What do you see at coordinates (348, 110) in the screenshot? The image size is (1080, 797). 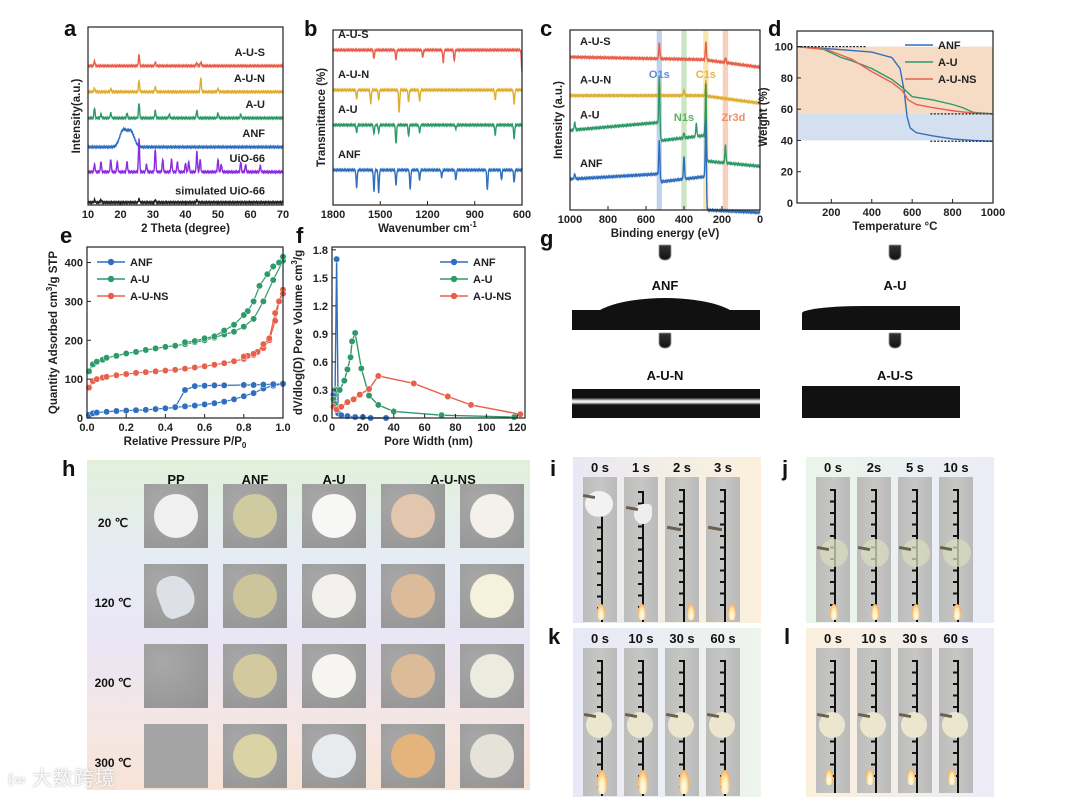 I see `series-label: A-U` at bounding box center [348, 110].